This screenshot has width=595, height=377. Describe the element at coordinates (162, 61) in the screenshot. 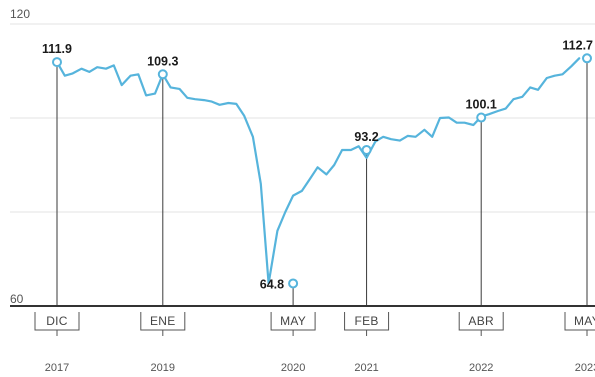

I see `data-label: 109.3` at that location.